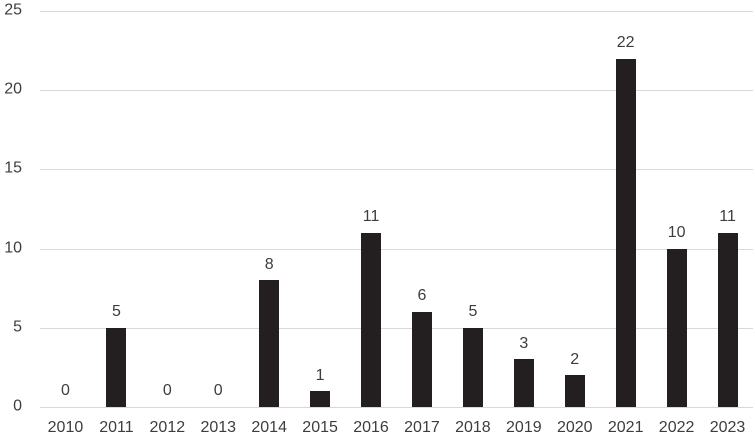 The width and height of the screenshot is (755, 443). I want to click on x-axis-line, so click(396, 407).